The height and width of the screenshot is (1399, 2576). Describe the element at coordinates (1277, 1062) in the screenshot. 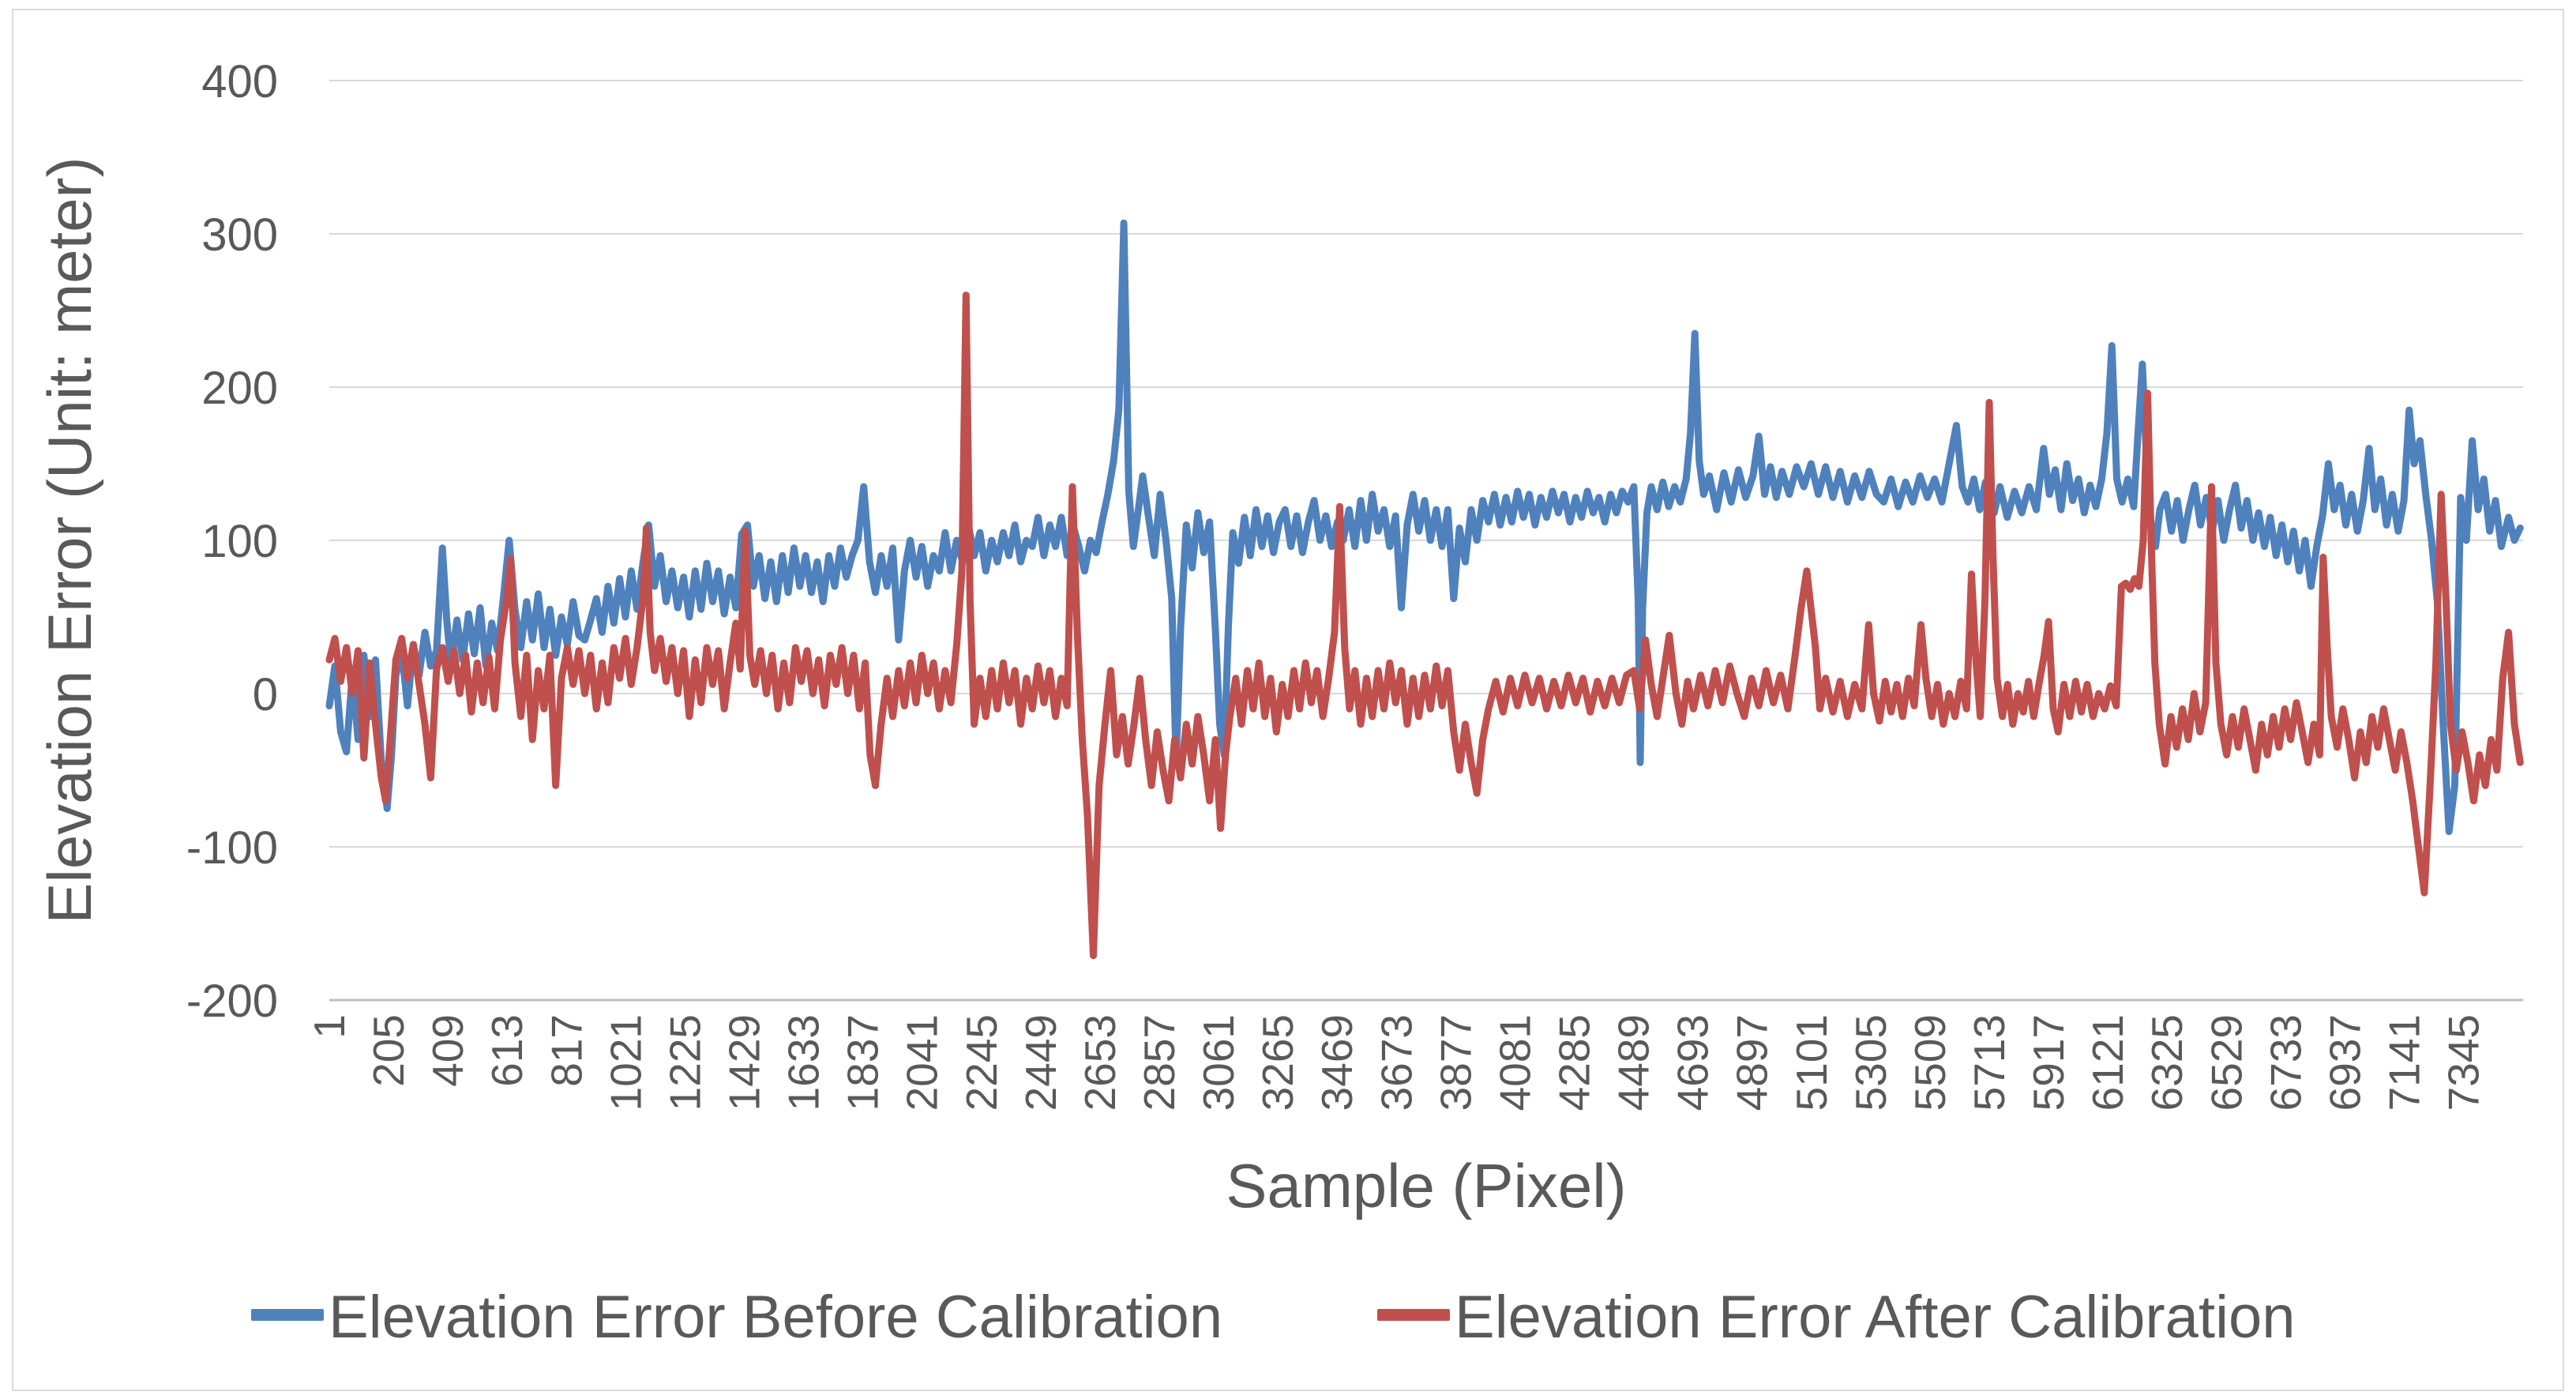

I see `x-tick-label: 3265` at that location.